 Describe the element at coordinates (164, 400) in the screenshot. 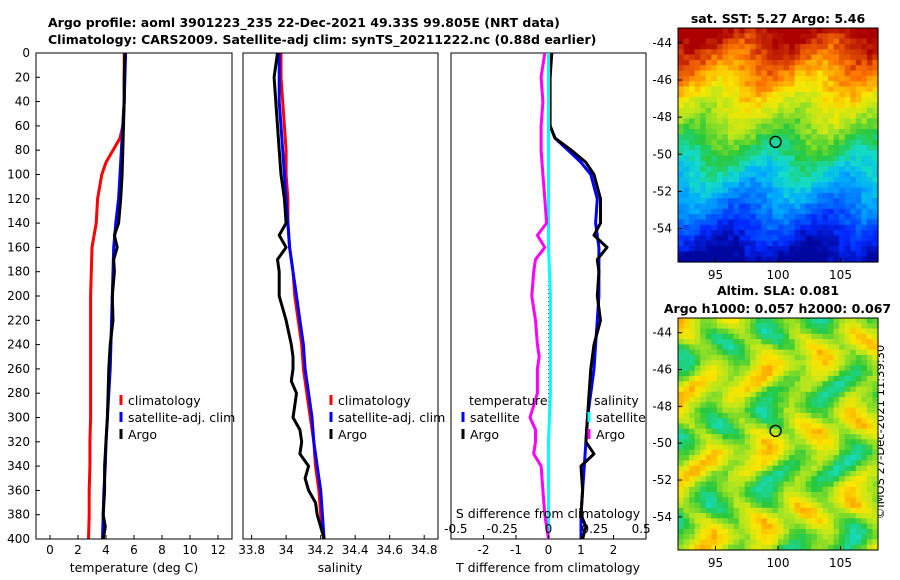

I see `temperature-legend-label: climatology` at that location.